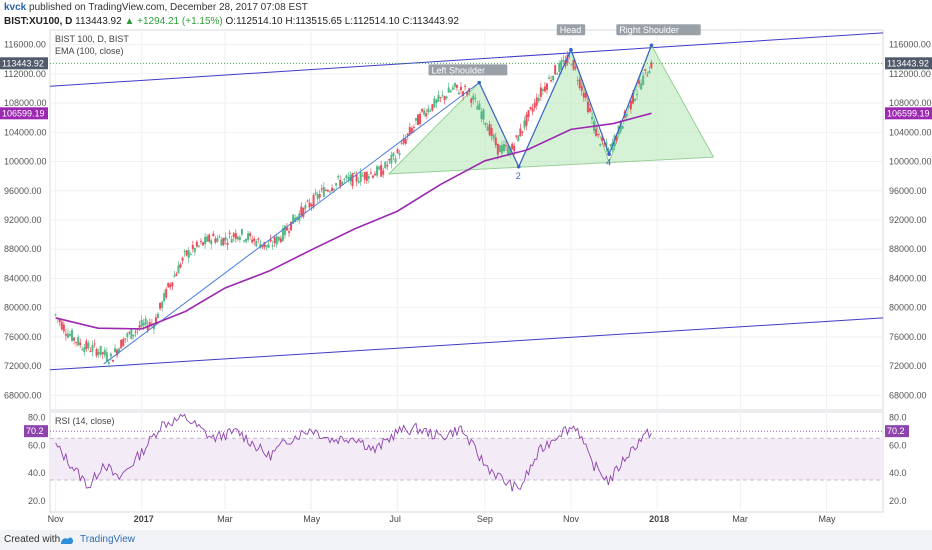 The height and width of the screenshot is (550, 932). What do you see at coordinates (144, 519) in the screenshot?
I see `time-axis-tick: 2017` at bounding box center [144, 519].